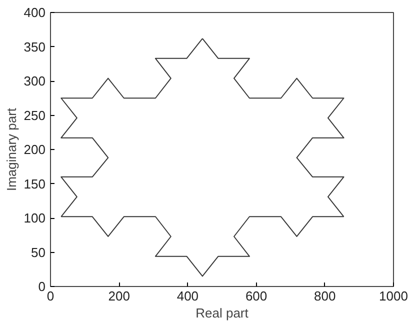 The width and height of the screenshot is (415, 323). Describe the element at coordinates (325, 296) in the screenshot. I see `x-tick-label: 800` at that location.